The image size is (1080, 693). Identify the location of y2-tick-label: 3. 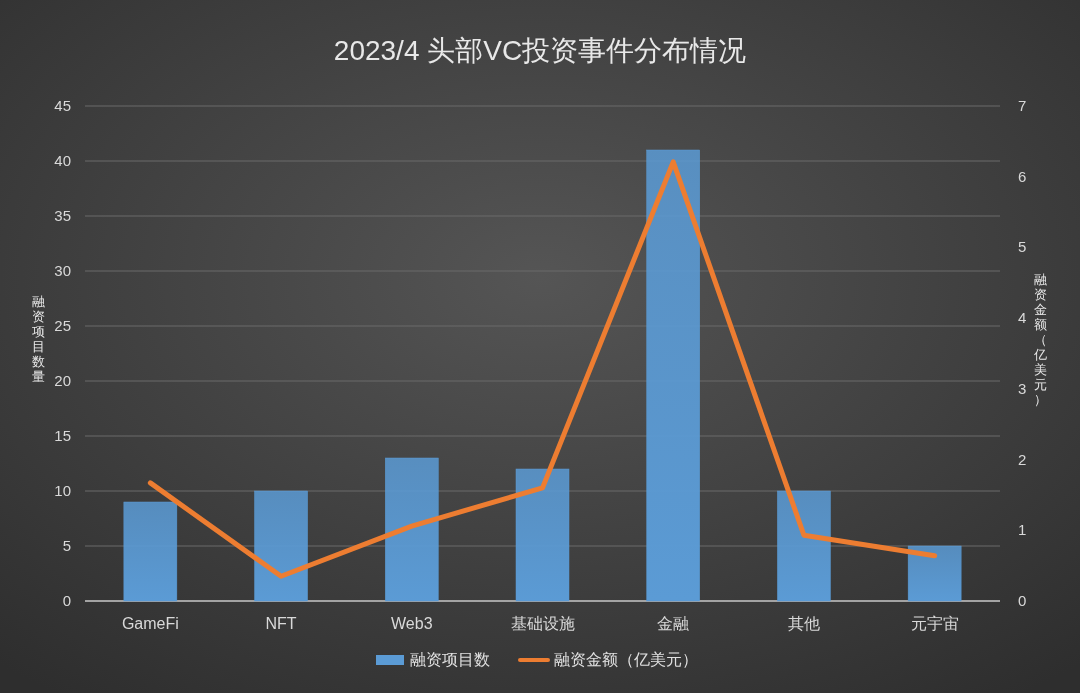
(1022, 388).